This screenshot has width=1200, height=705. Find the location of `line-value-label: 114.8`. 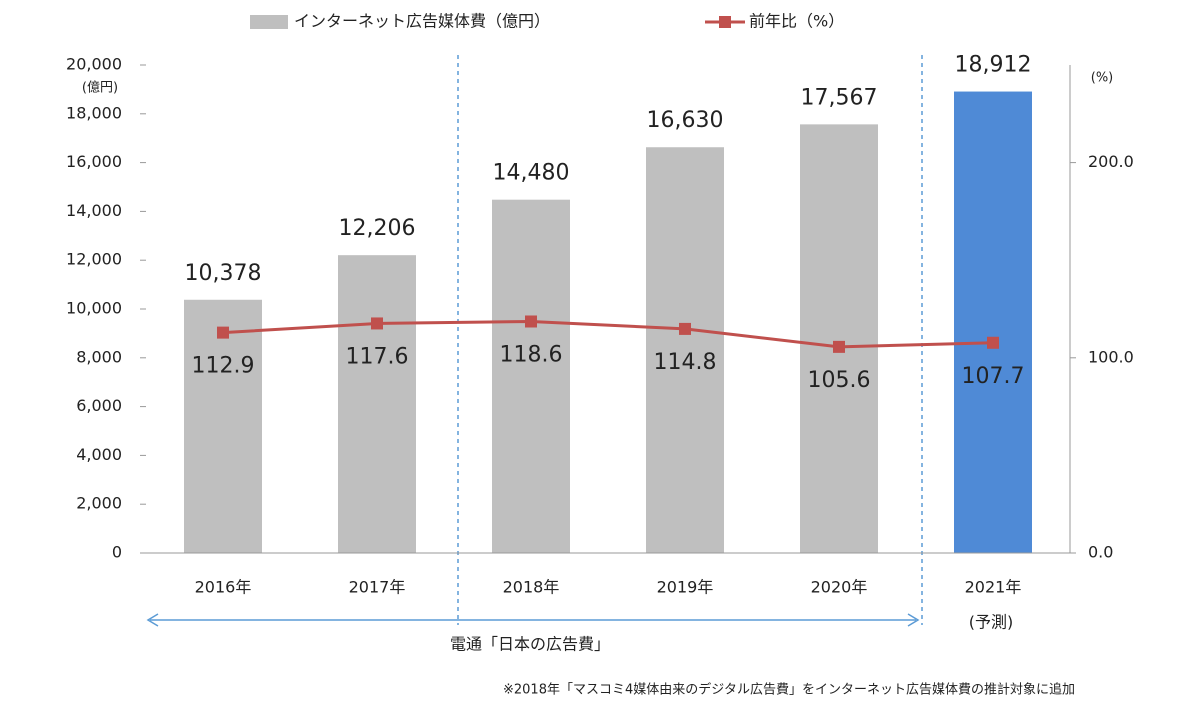

line-value-label: 114.8 is located at coordinates (685, 362).